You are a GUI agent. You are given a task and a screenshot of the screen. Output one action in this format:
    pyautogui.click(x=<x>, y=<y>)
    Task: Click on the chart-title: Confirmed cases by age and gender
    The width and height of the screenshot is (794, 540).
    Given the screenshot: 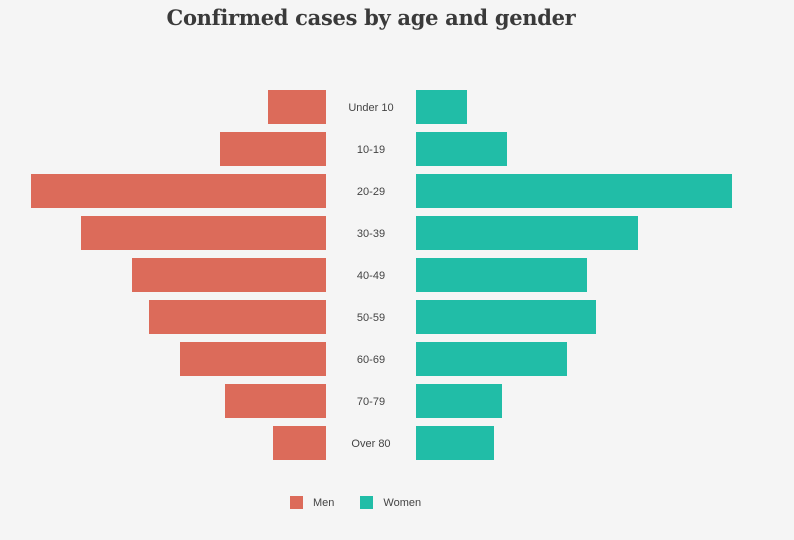 What is the action you would take?
    pyautogui.click(x=371, y=17)
    